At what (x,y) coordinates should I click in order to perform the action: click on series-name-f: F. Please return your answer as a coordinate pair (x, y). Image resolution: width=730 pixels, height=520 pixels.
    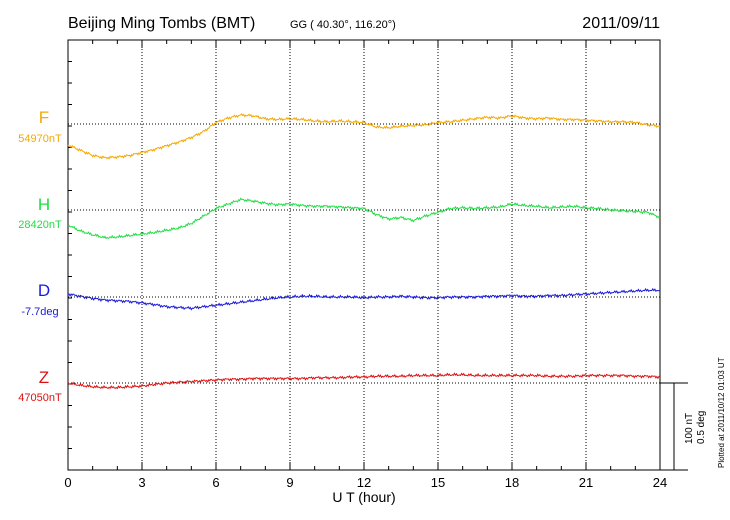
    Looking at the image, I should click on (44, 117).